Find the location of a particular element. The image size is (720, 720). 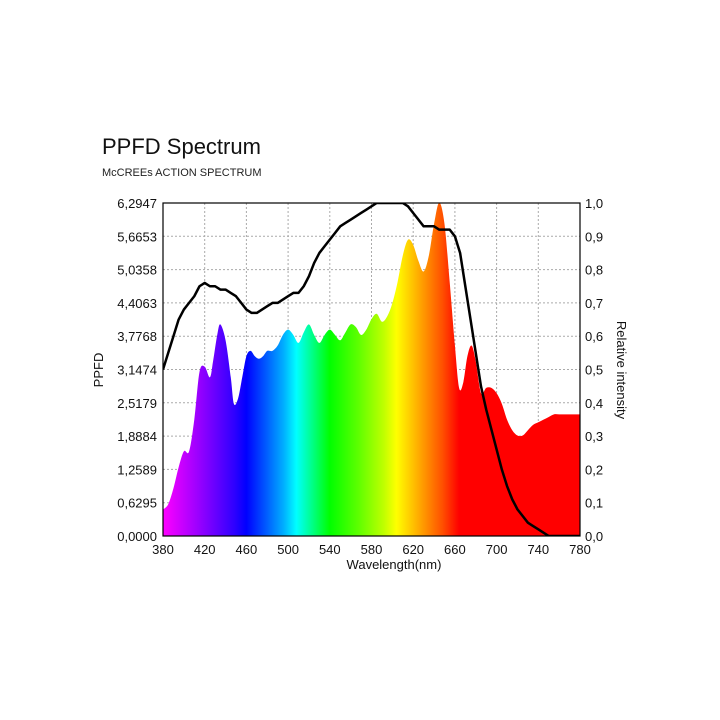

x-tick-label: 780 is located at coordinates (580, 549).